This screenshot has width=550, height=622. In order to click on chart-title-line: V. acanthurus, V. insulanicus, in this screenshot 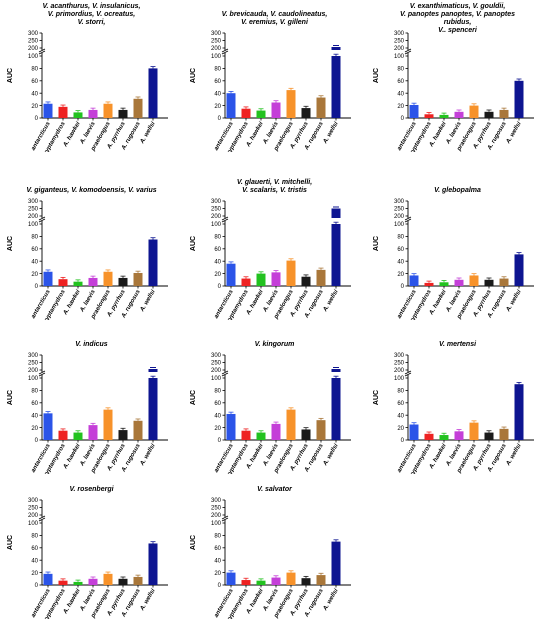, I will do `click(91, 6)`.